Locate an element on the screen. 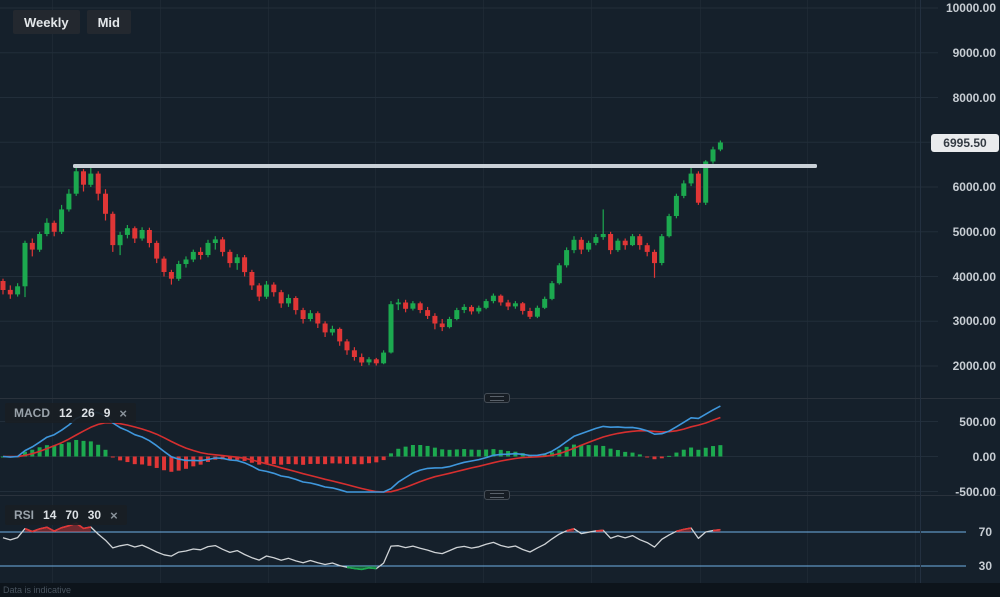  grip-icon is located at coordinates (497, 398).